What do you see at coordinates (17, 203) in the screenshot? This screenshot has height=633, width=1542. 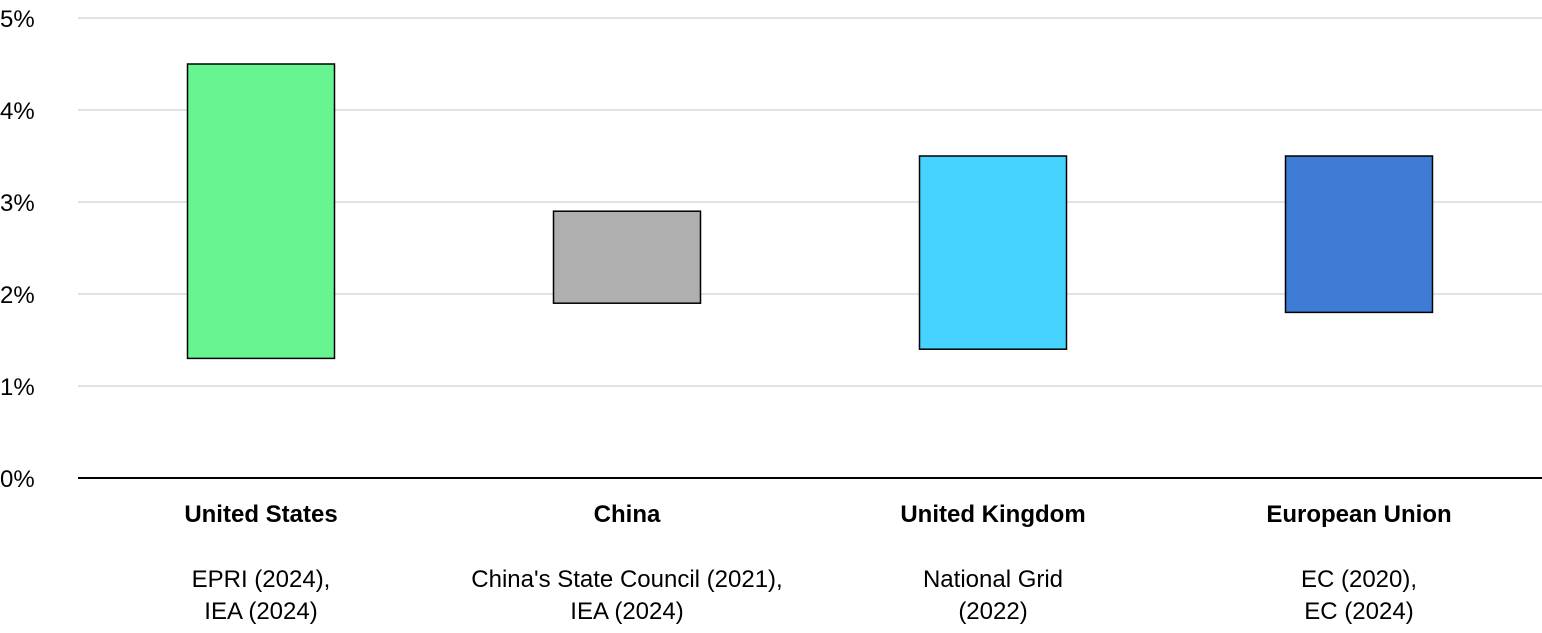 I see `y-tick-label: 3%` at bounding box center [17, 203].